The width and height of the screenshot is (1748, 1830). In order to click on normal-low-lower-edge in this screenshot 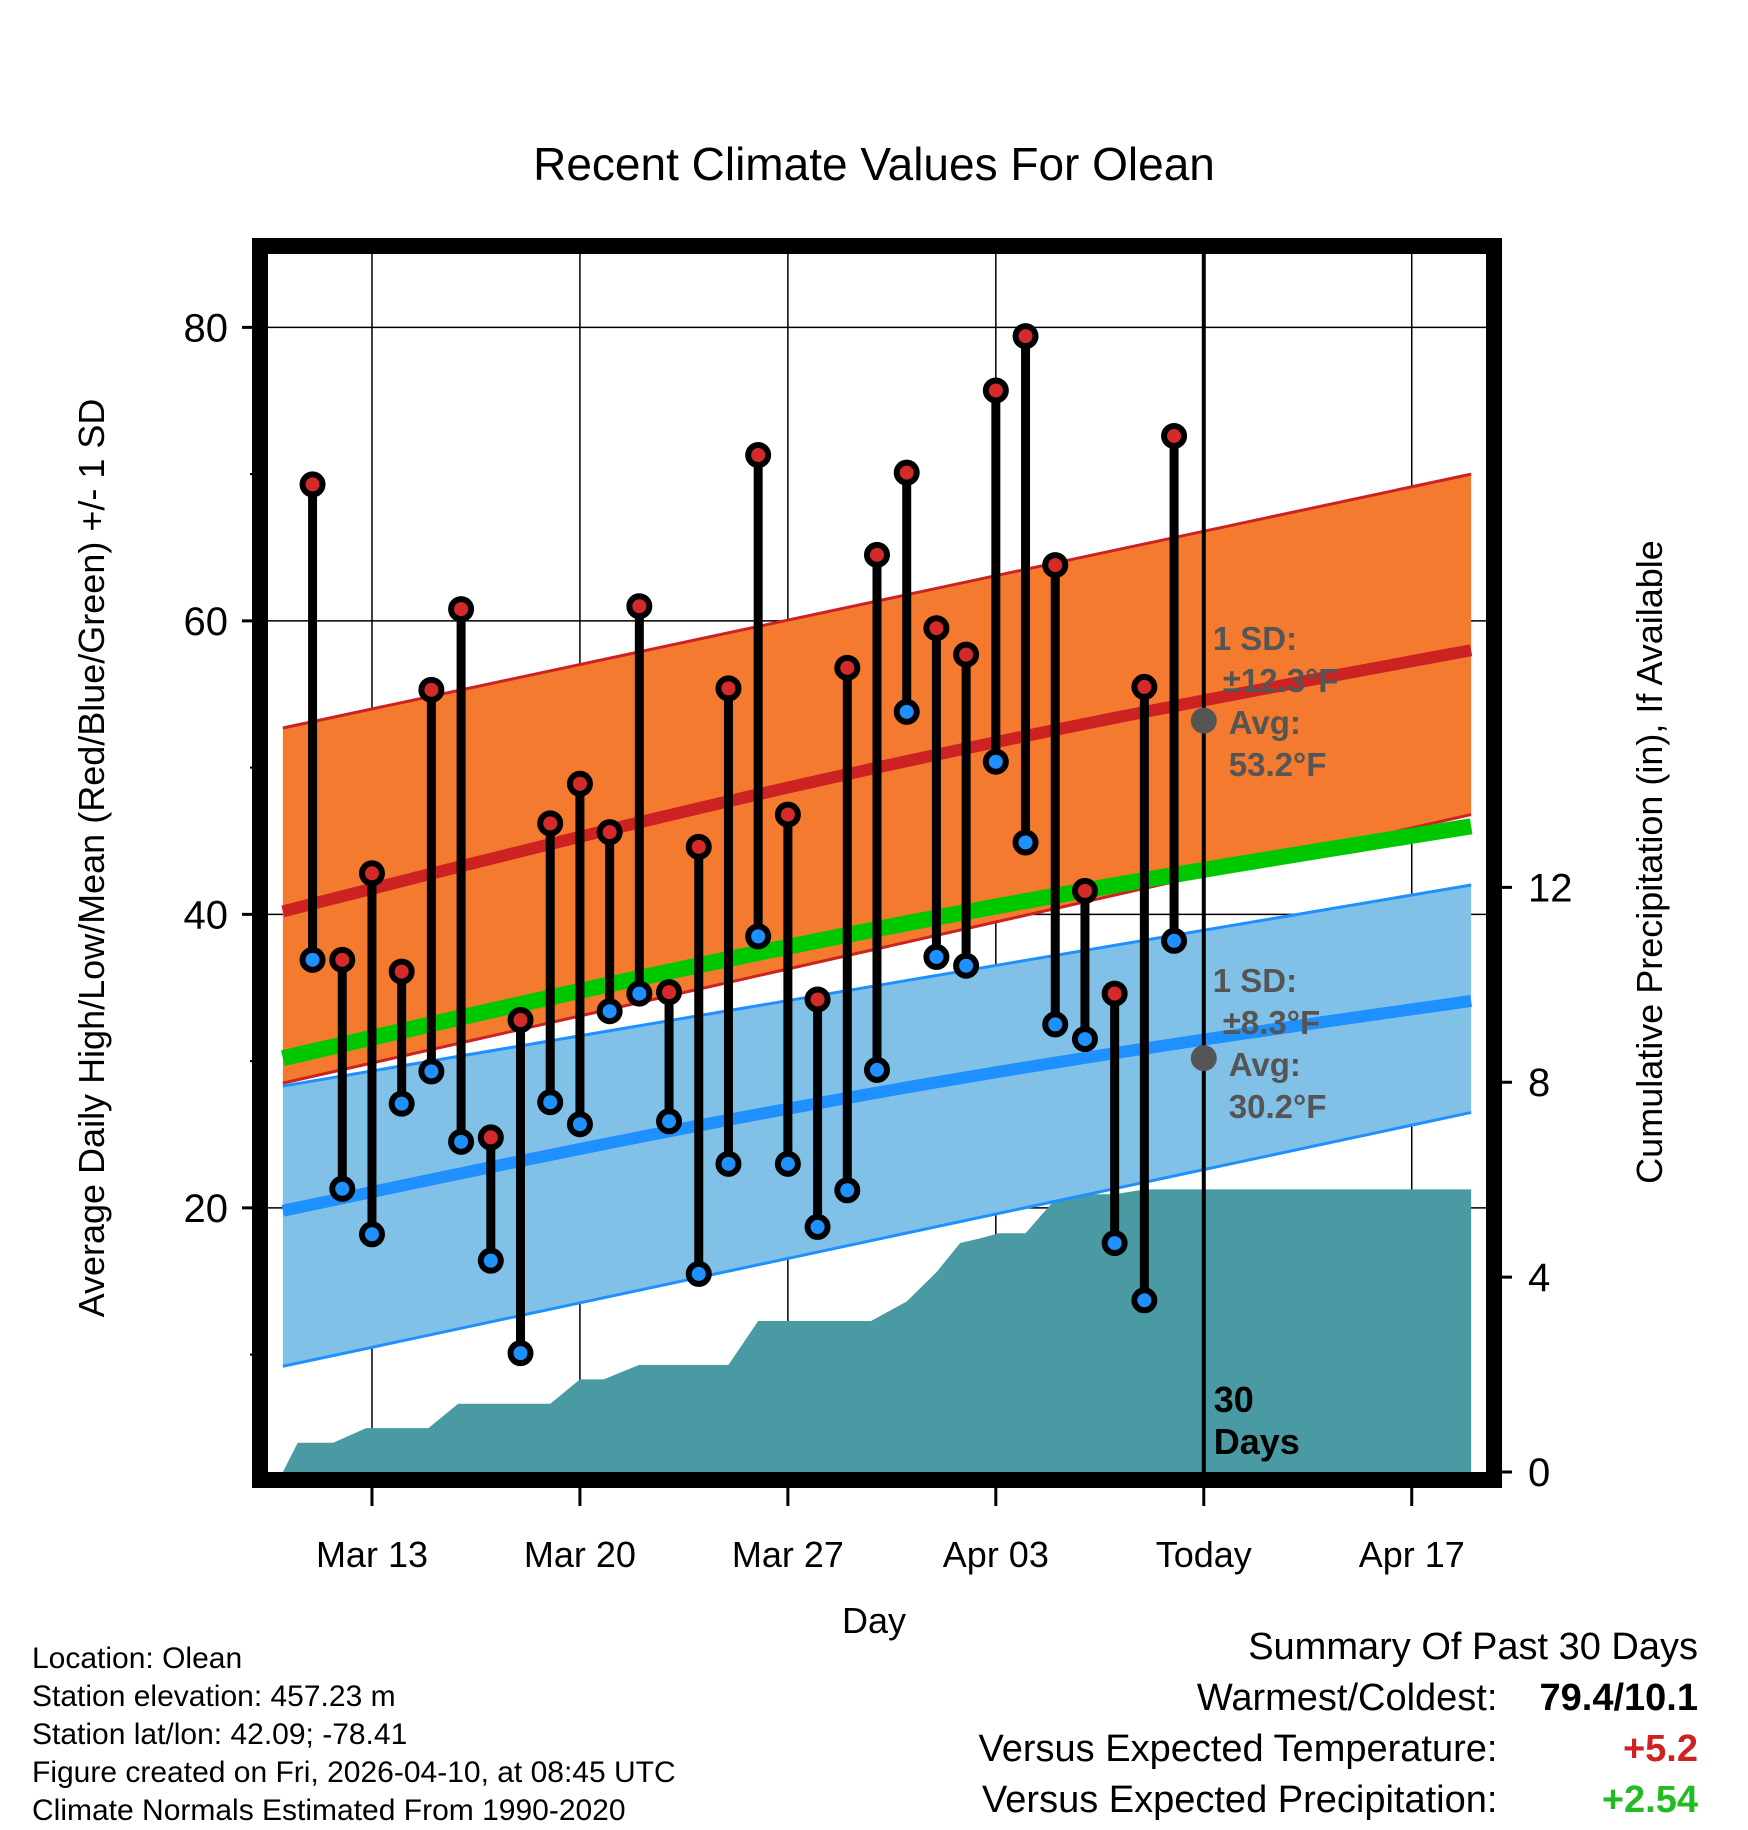, I will do `click(877, 1239)`.